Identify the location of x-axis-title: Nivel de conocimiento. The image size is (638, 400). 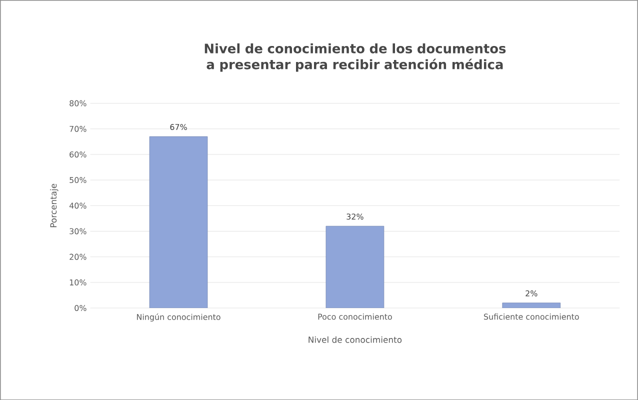
(355, 339).